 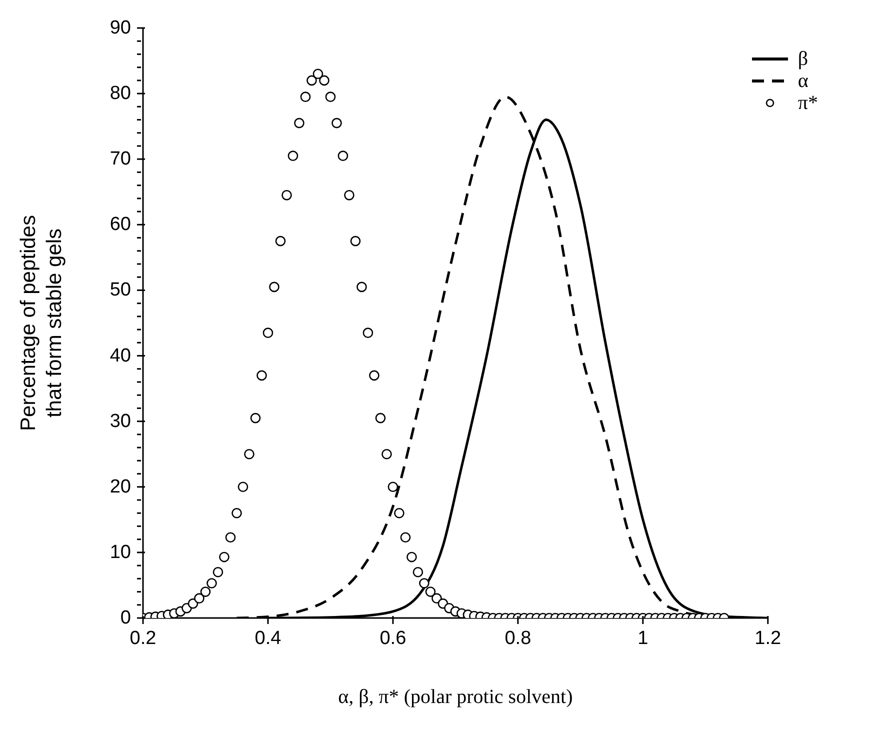 What do you see at coordinates (455, 697) in the screenshot?
I see `x-axis-title: α, β, π* (polar protic solvent)` at bounding box center [455, 697].